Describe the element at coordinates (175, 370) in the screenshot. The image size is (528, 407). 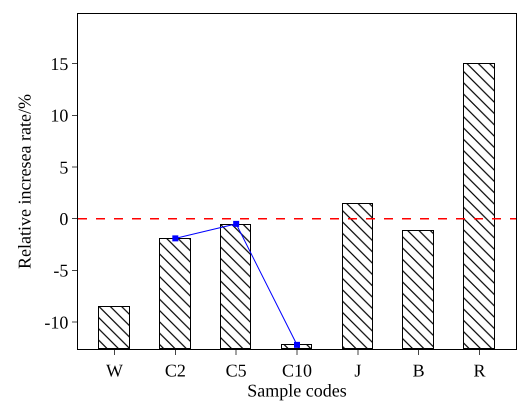
I see `x-tick-label: C2` at that location.